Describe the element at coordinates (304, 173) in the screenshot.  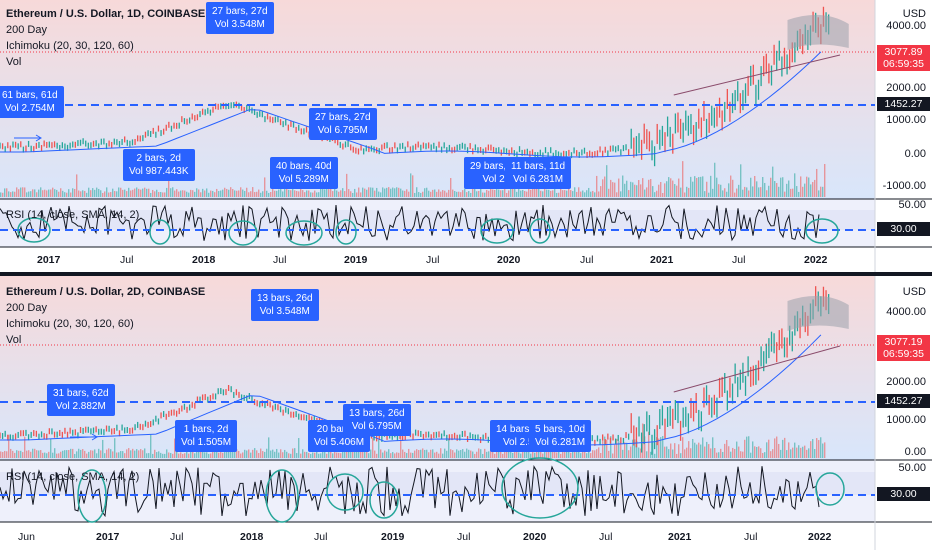
I see `measure-label: 40 bars, 40d Vol 5.289M` at that location.